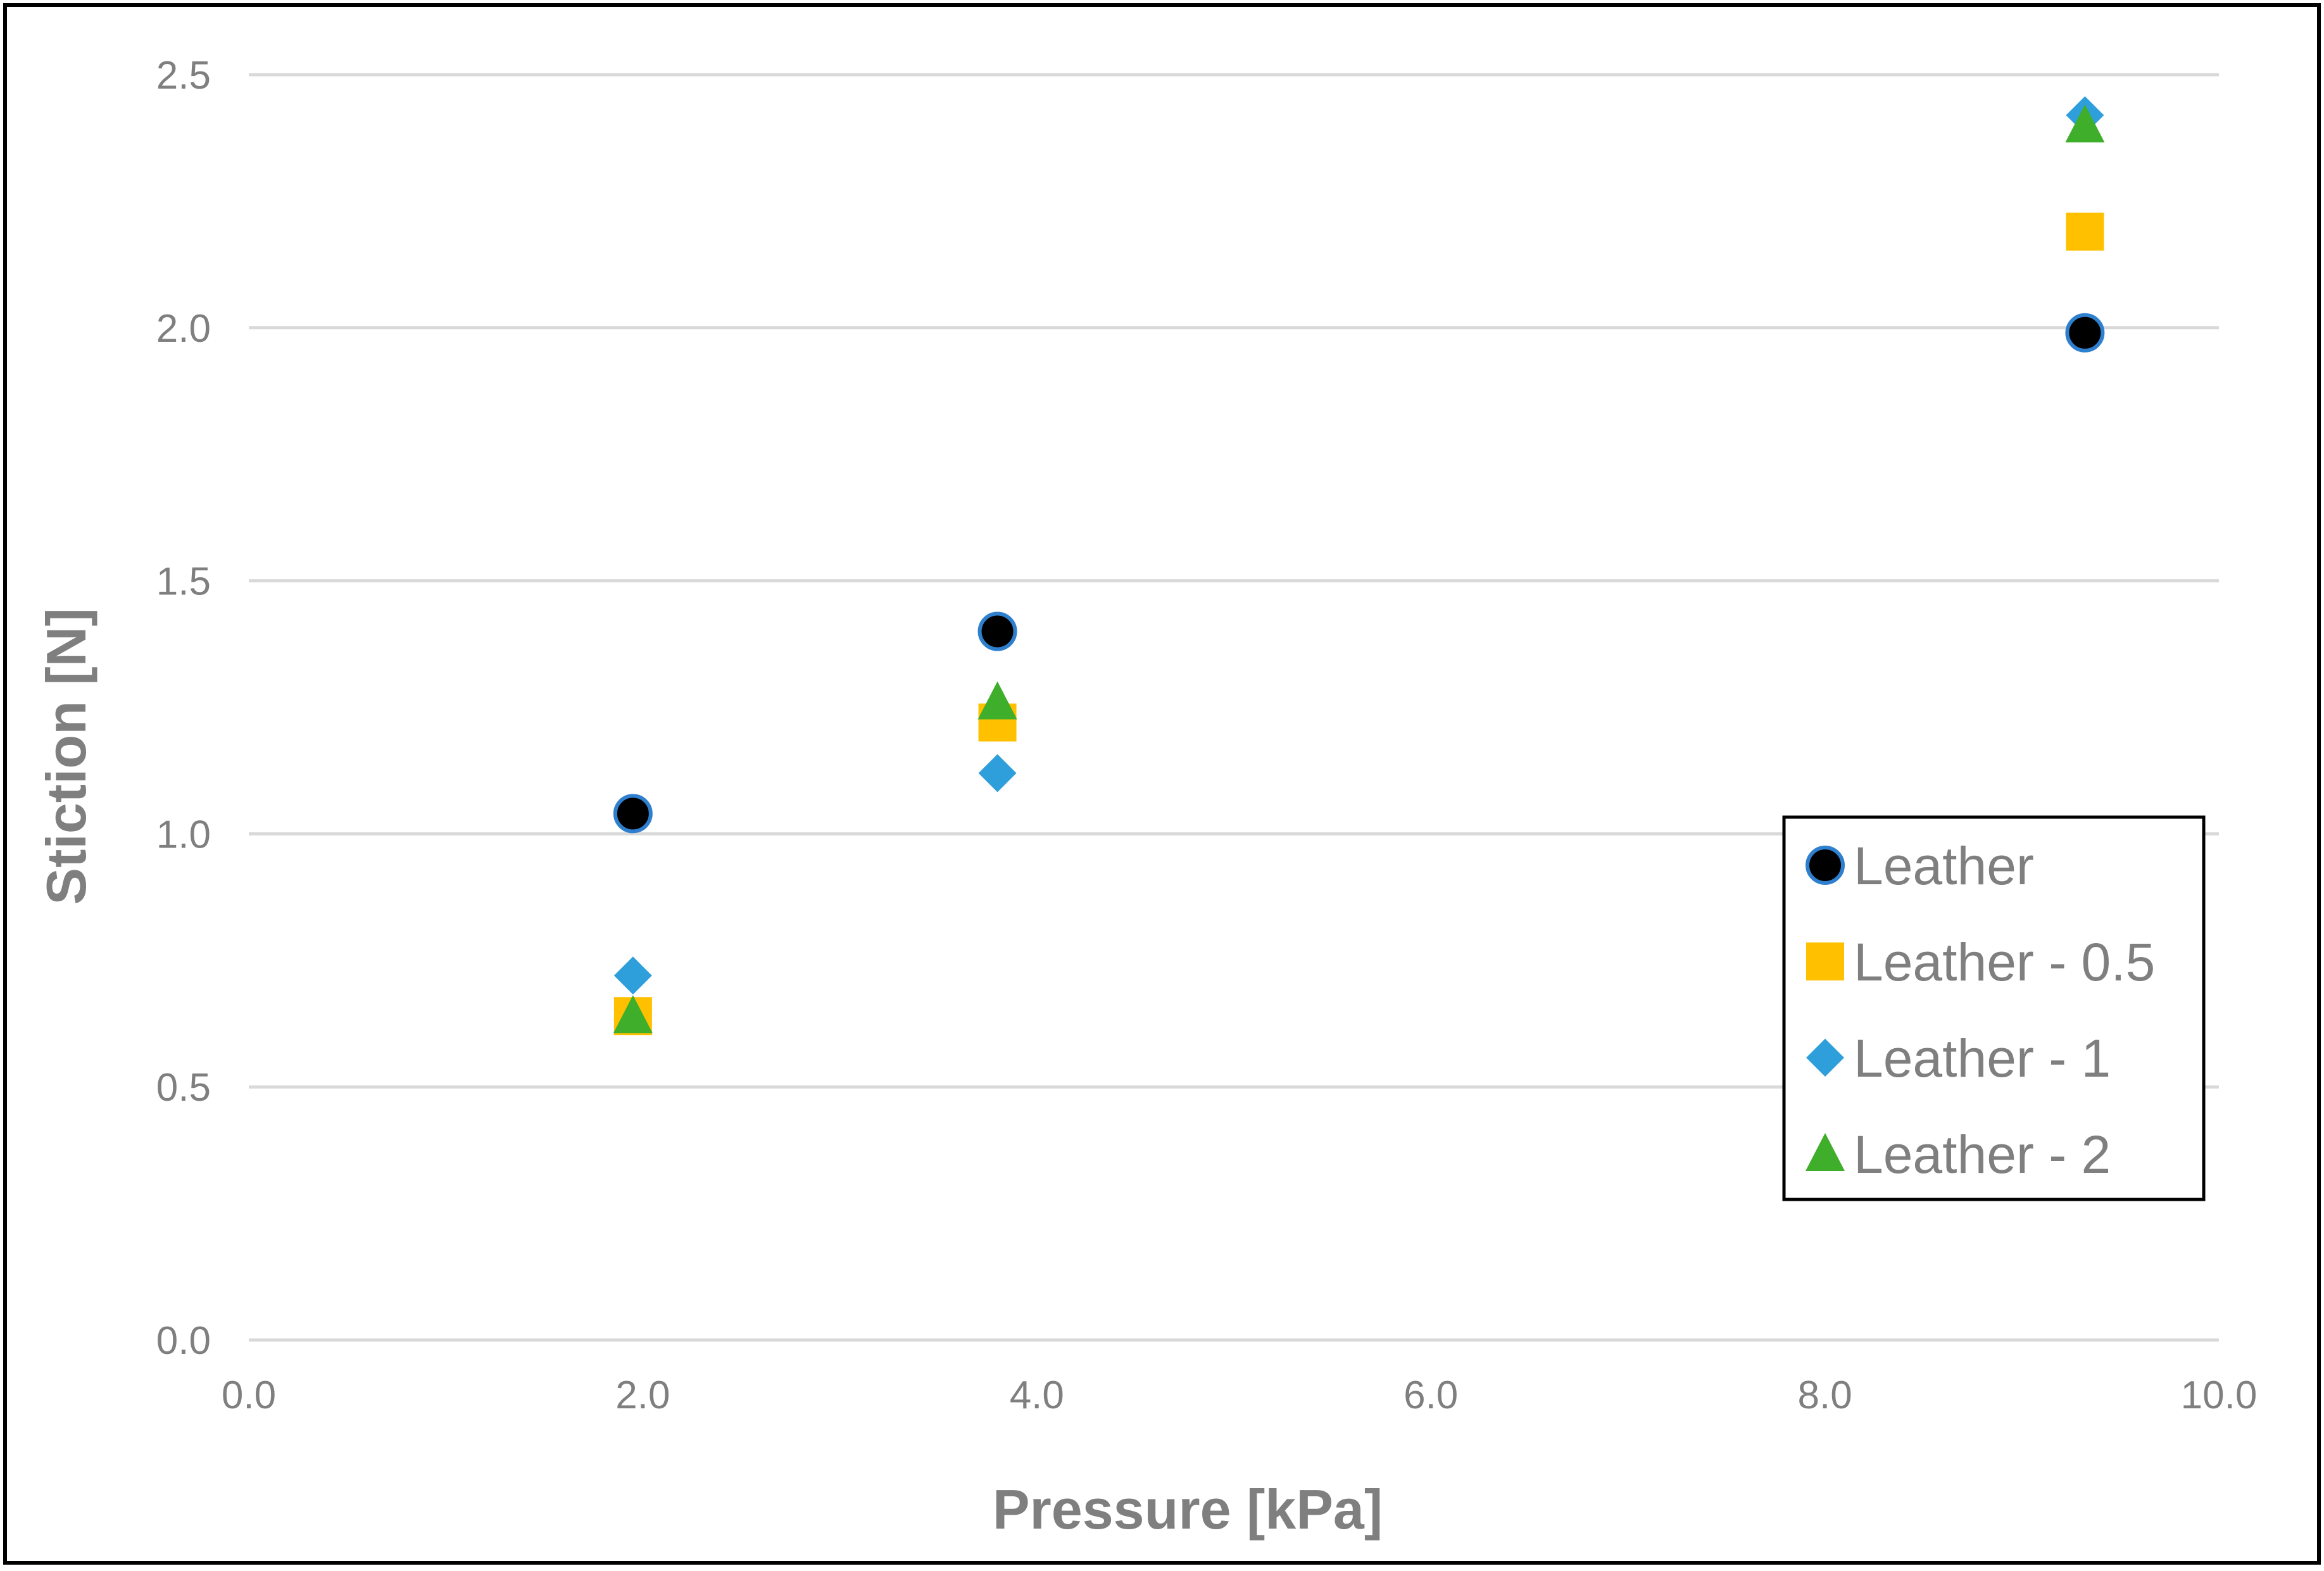 Image resolution: width=2324 pixels, height=1571 pixels. What do you see at coordinates (1037, 1395) in the screenshot?
I see `x-tick-label: 4.0` at bounding box center [1037, 1395].